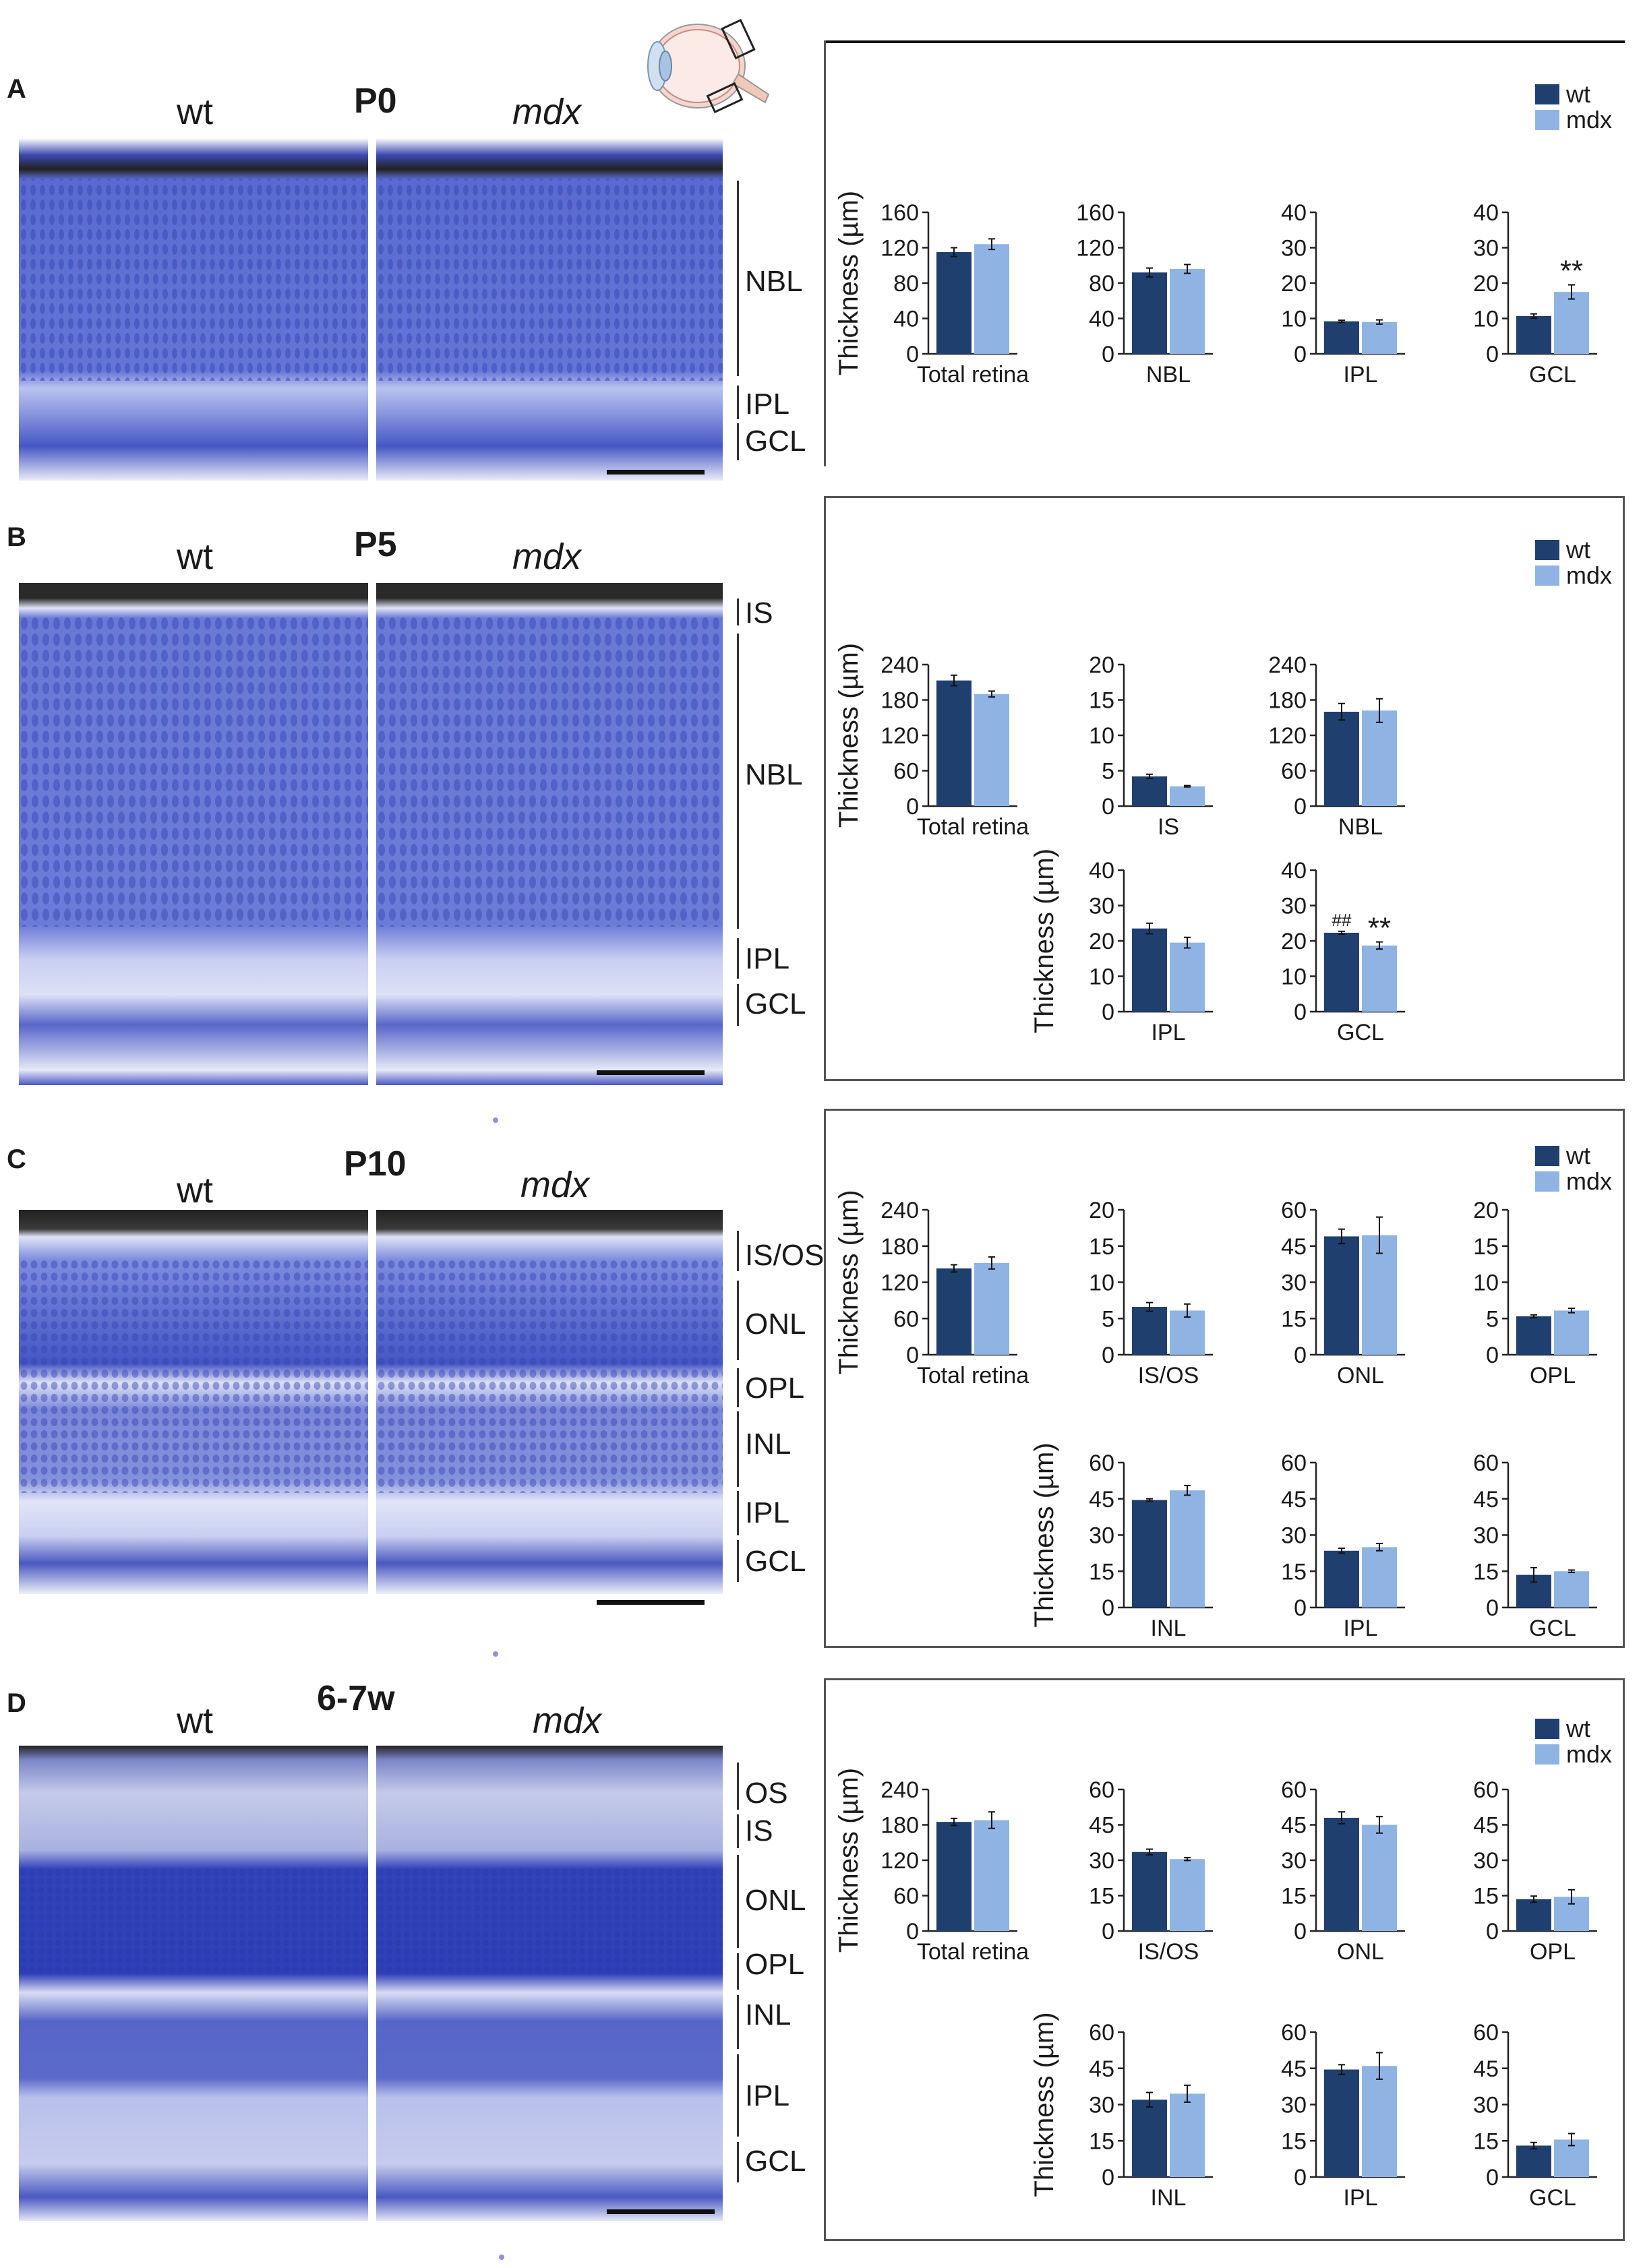  What do you see at coordinates (1044, 941) in the screenshot?
I see `y-axis-label: Thickness (µm)` at bounding box center [1044, 941].